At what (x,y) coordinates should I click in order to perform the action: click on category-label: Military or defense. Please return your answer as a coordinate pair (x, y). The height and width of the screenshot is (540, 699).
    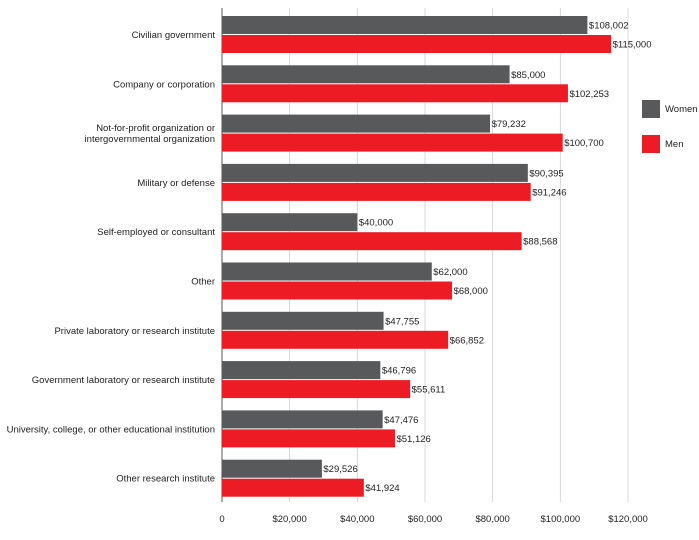
    Looking at the image, I should click on (176, 183).